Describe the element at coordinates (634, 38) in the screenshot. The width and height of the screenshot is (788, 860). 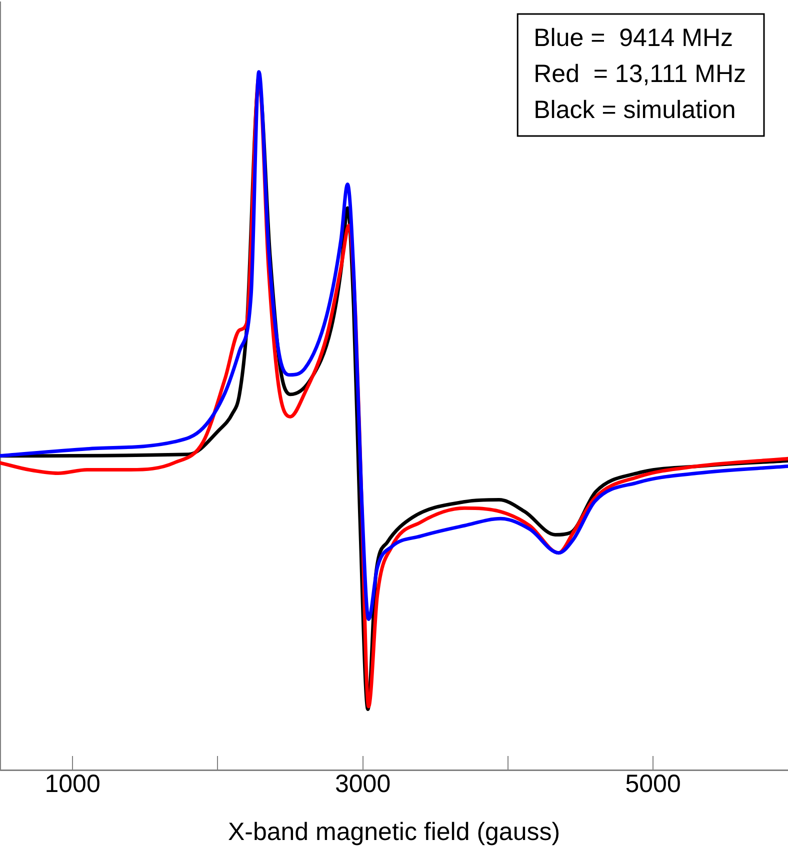
I see `text: Blue = 9414 MHz` at that location.